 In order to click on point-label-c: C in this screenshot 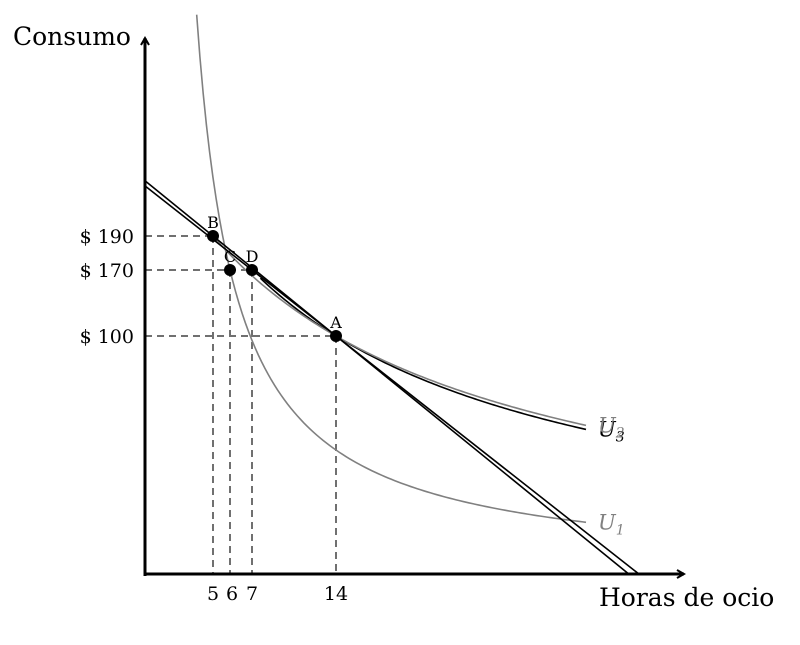, I will do `click(230, 256)`.